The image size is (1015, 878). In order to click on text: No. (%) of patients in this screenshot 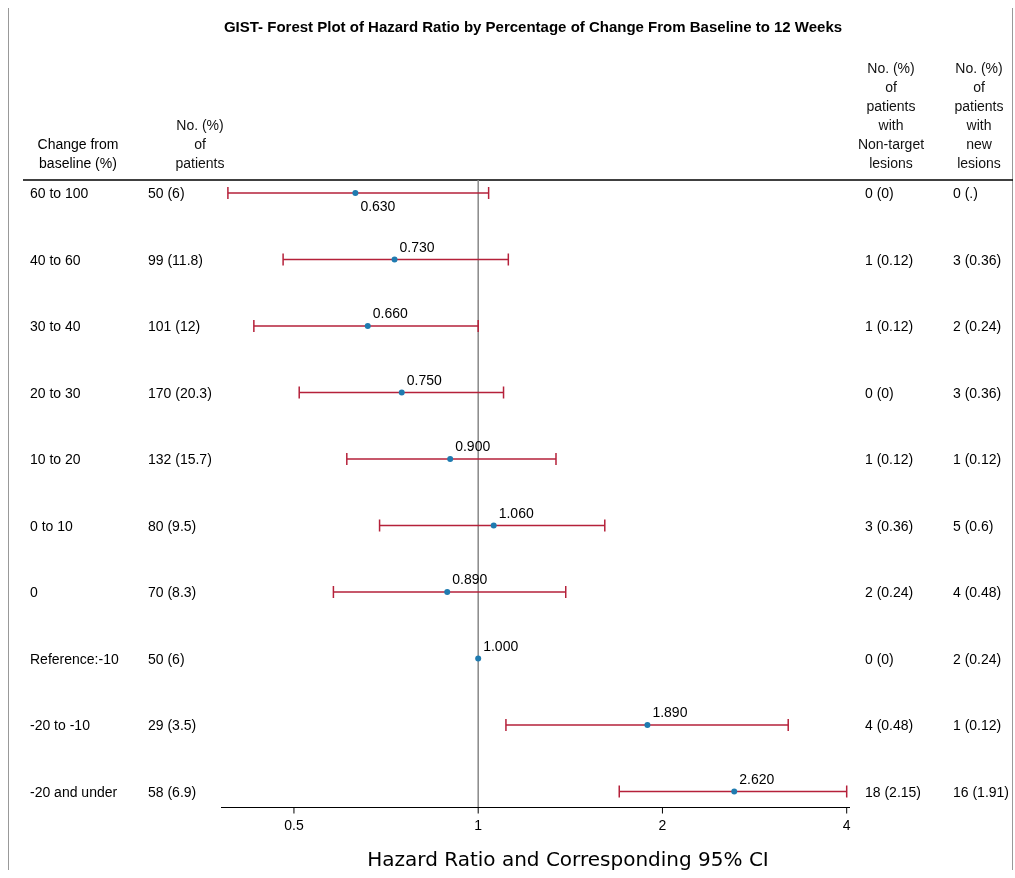, I will do `click(200, 144)`.